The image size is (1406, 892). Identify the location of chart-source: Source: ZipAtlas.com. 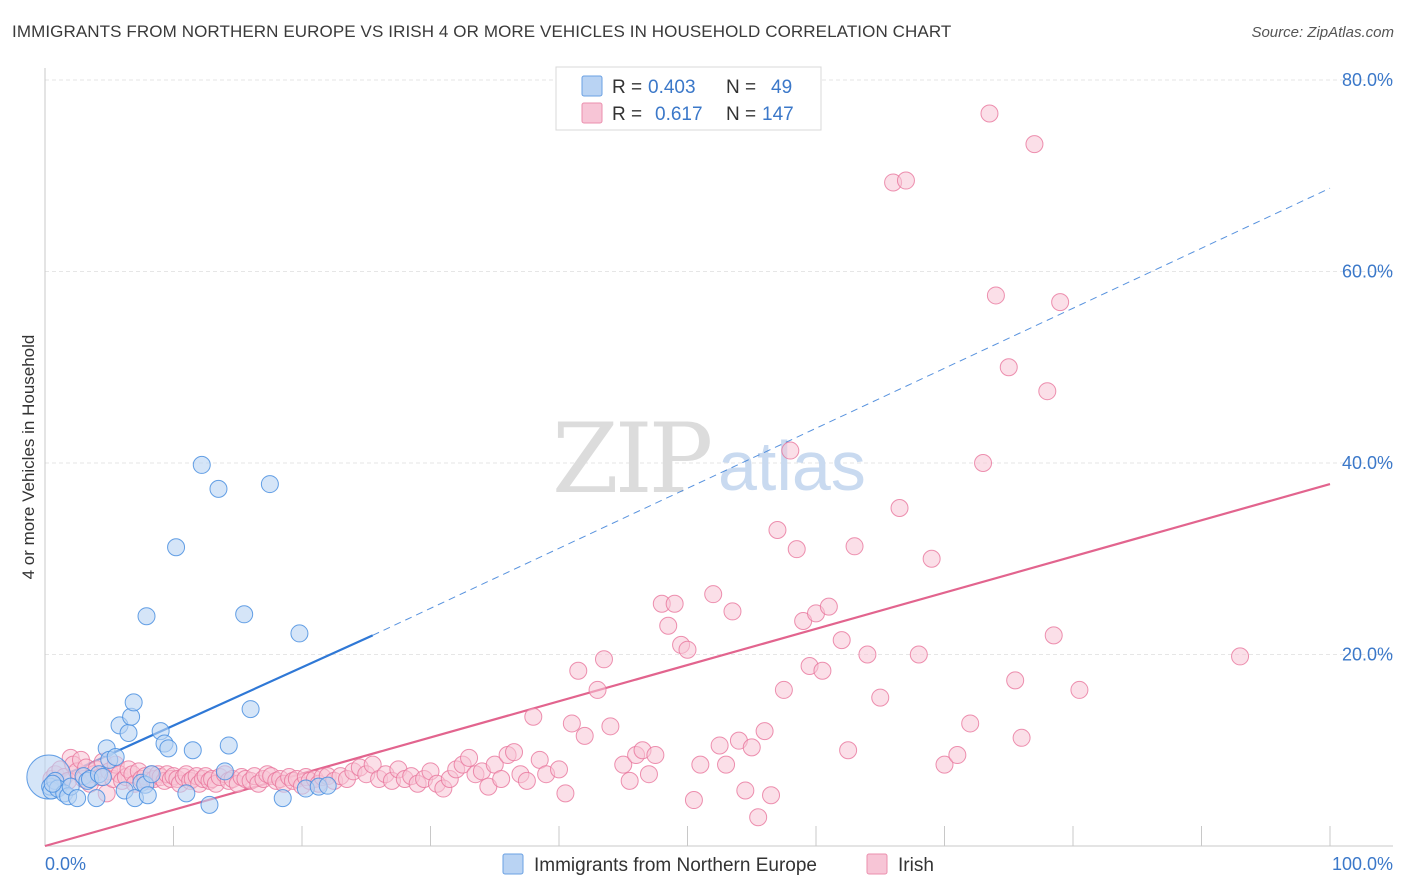
(1322, 32).